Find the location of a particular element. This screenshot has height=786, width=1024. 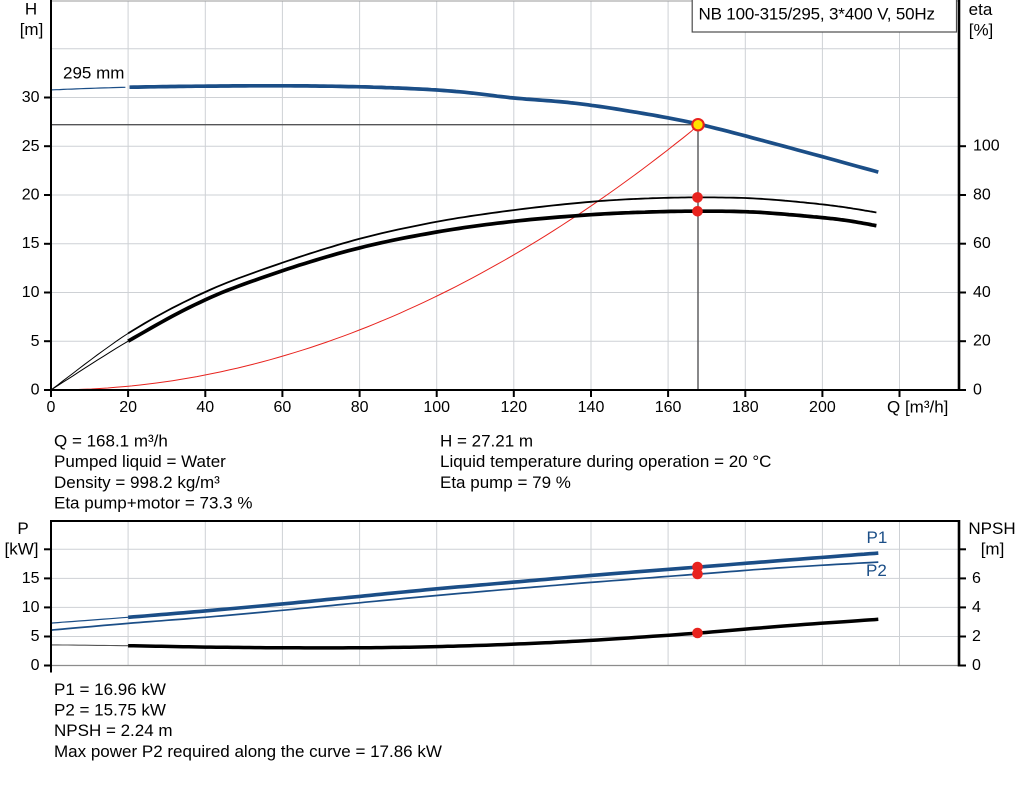

svg-text: P is located at coordinates (22, 528).